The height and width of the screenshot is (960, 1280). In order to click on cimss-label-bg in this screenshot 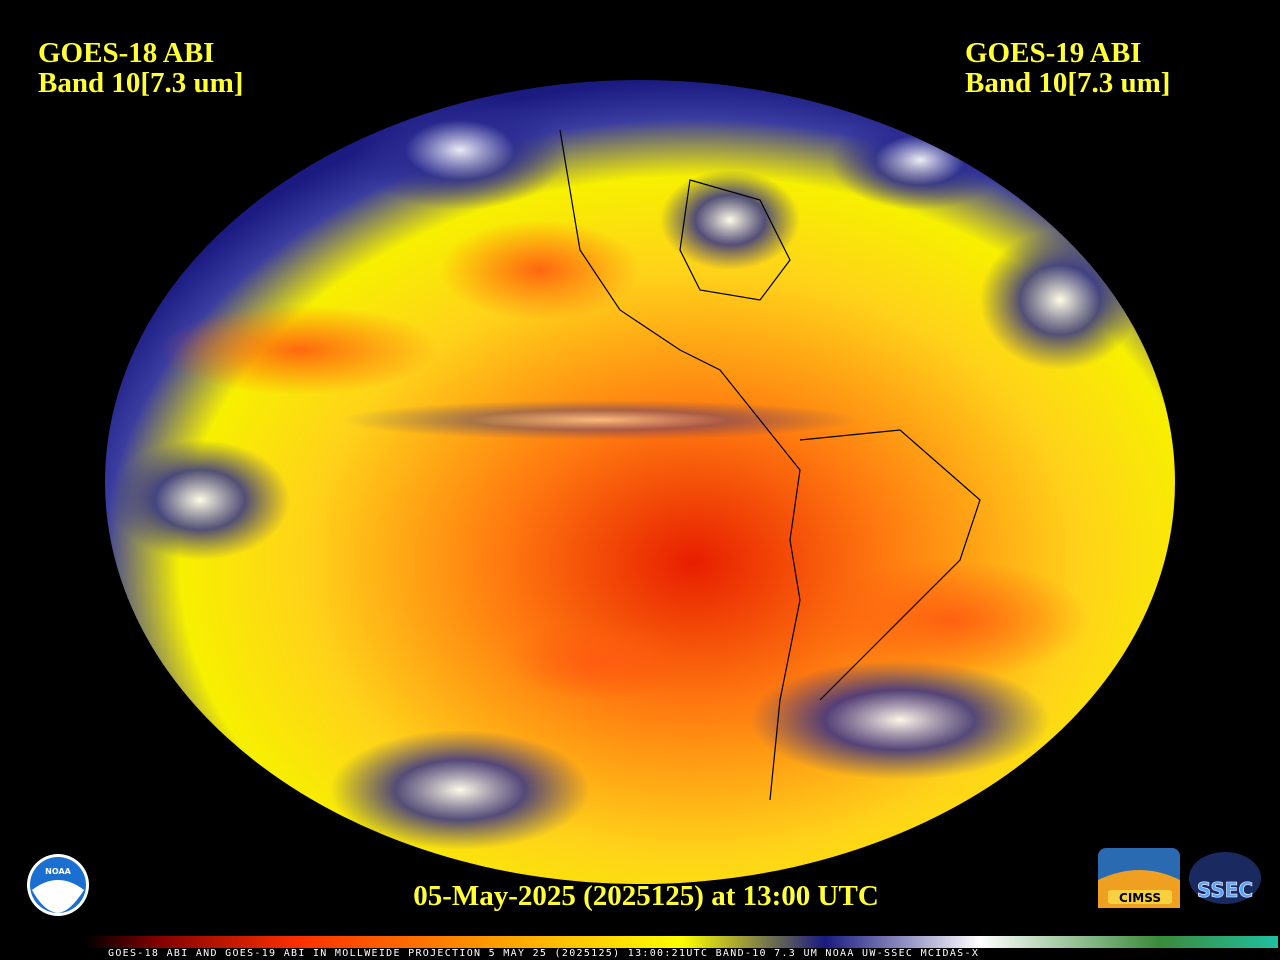, I will do `click(1140, 897)`.